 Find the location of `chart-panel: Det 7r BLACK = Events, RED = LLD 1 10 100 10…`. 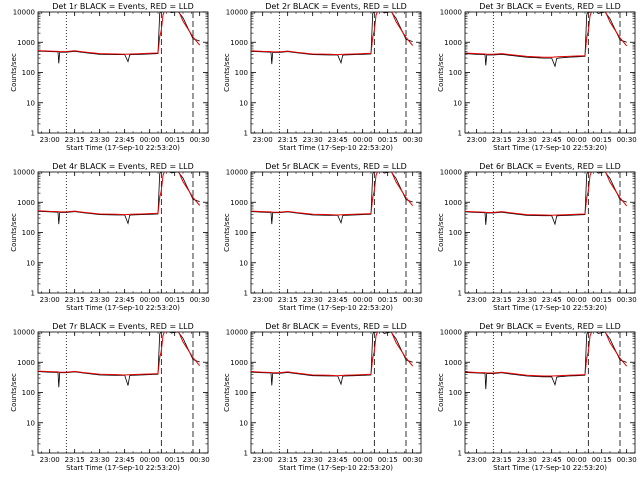

chart-panel: Det 7r BLACK = Events, RED = LLD 1 10 100 10… is located at coordinates (110, 397).